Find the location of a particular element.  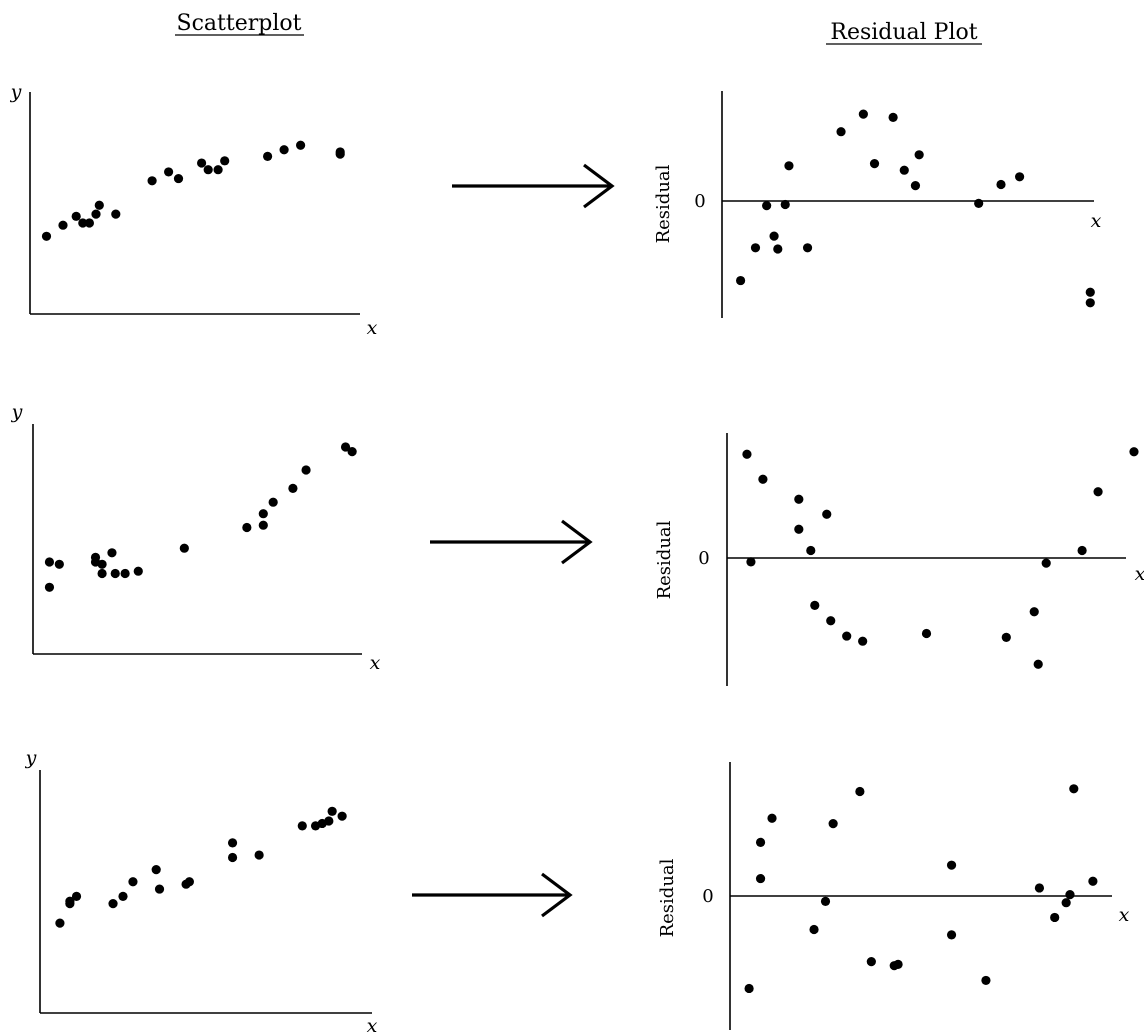

header-scatterplot: Scatterplot is located at coordinates (239, 23).